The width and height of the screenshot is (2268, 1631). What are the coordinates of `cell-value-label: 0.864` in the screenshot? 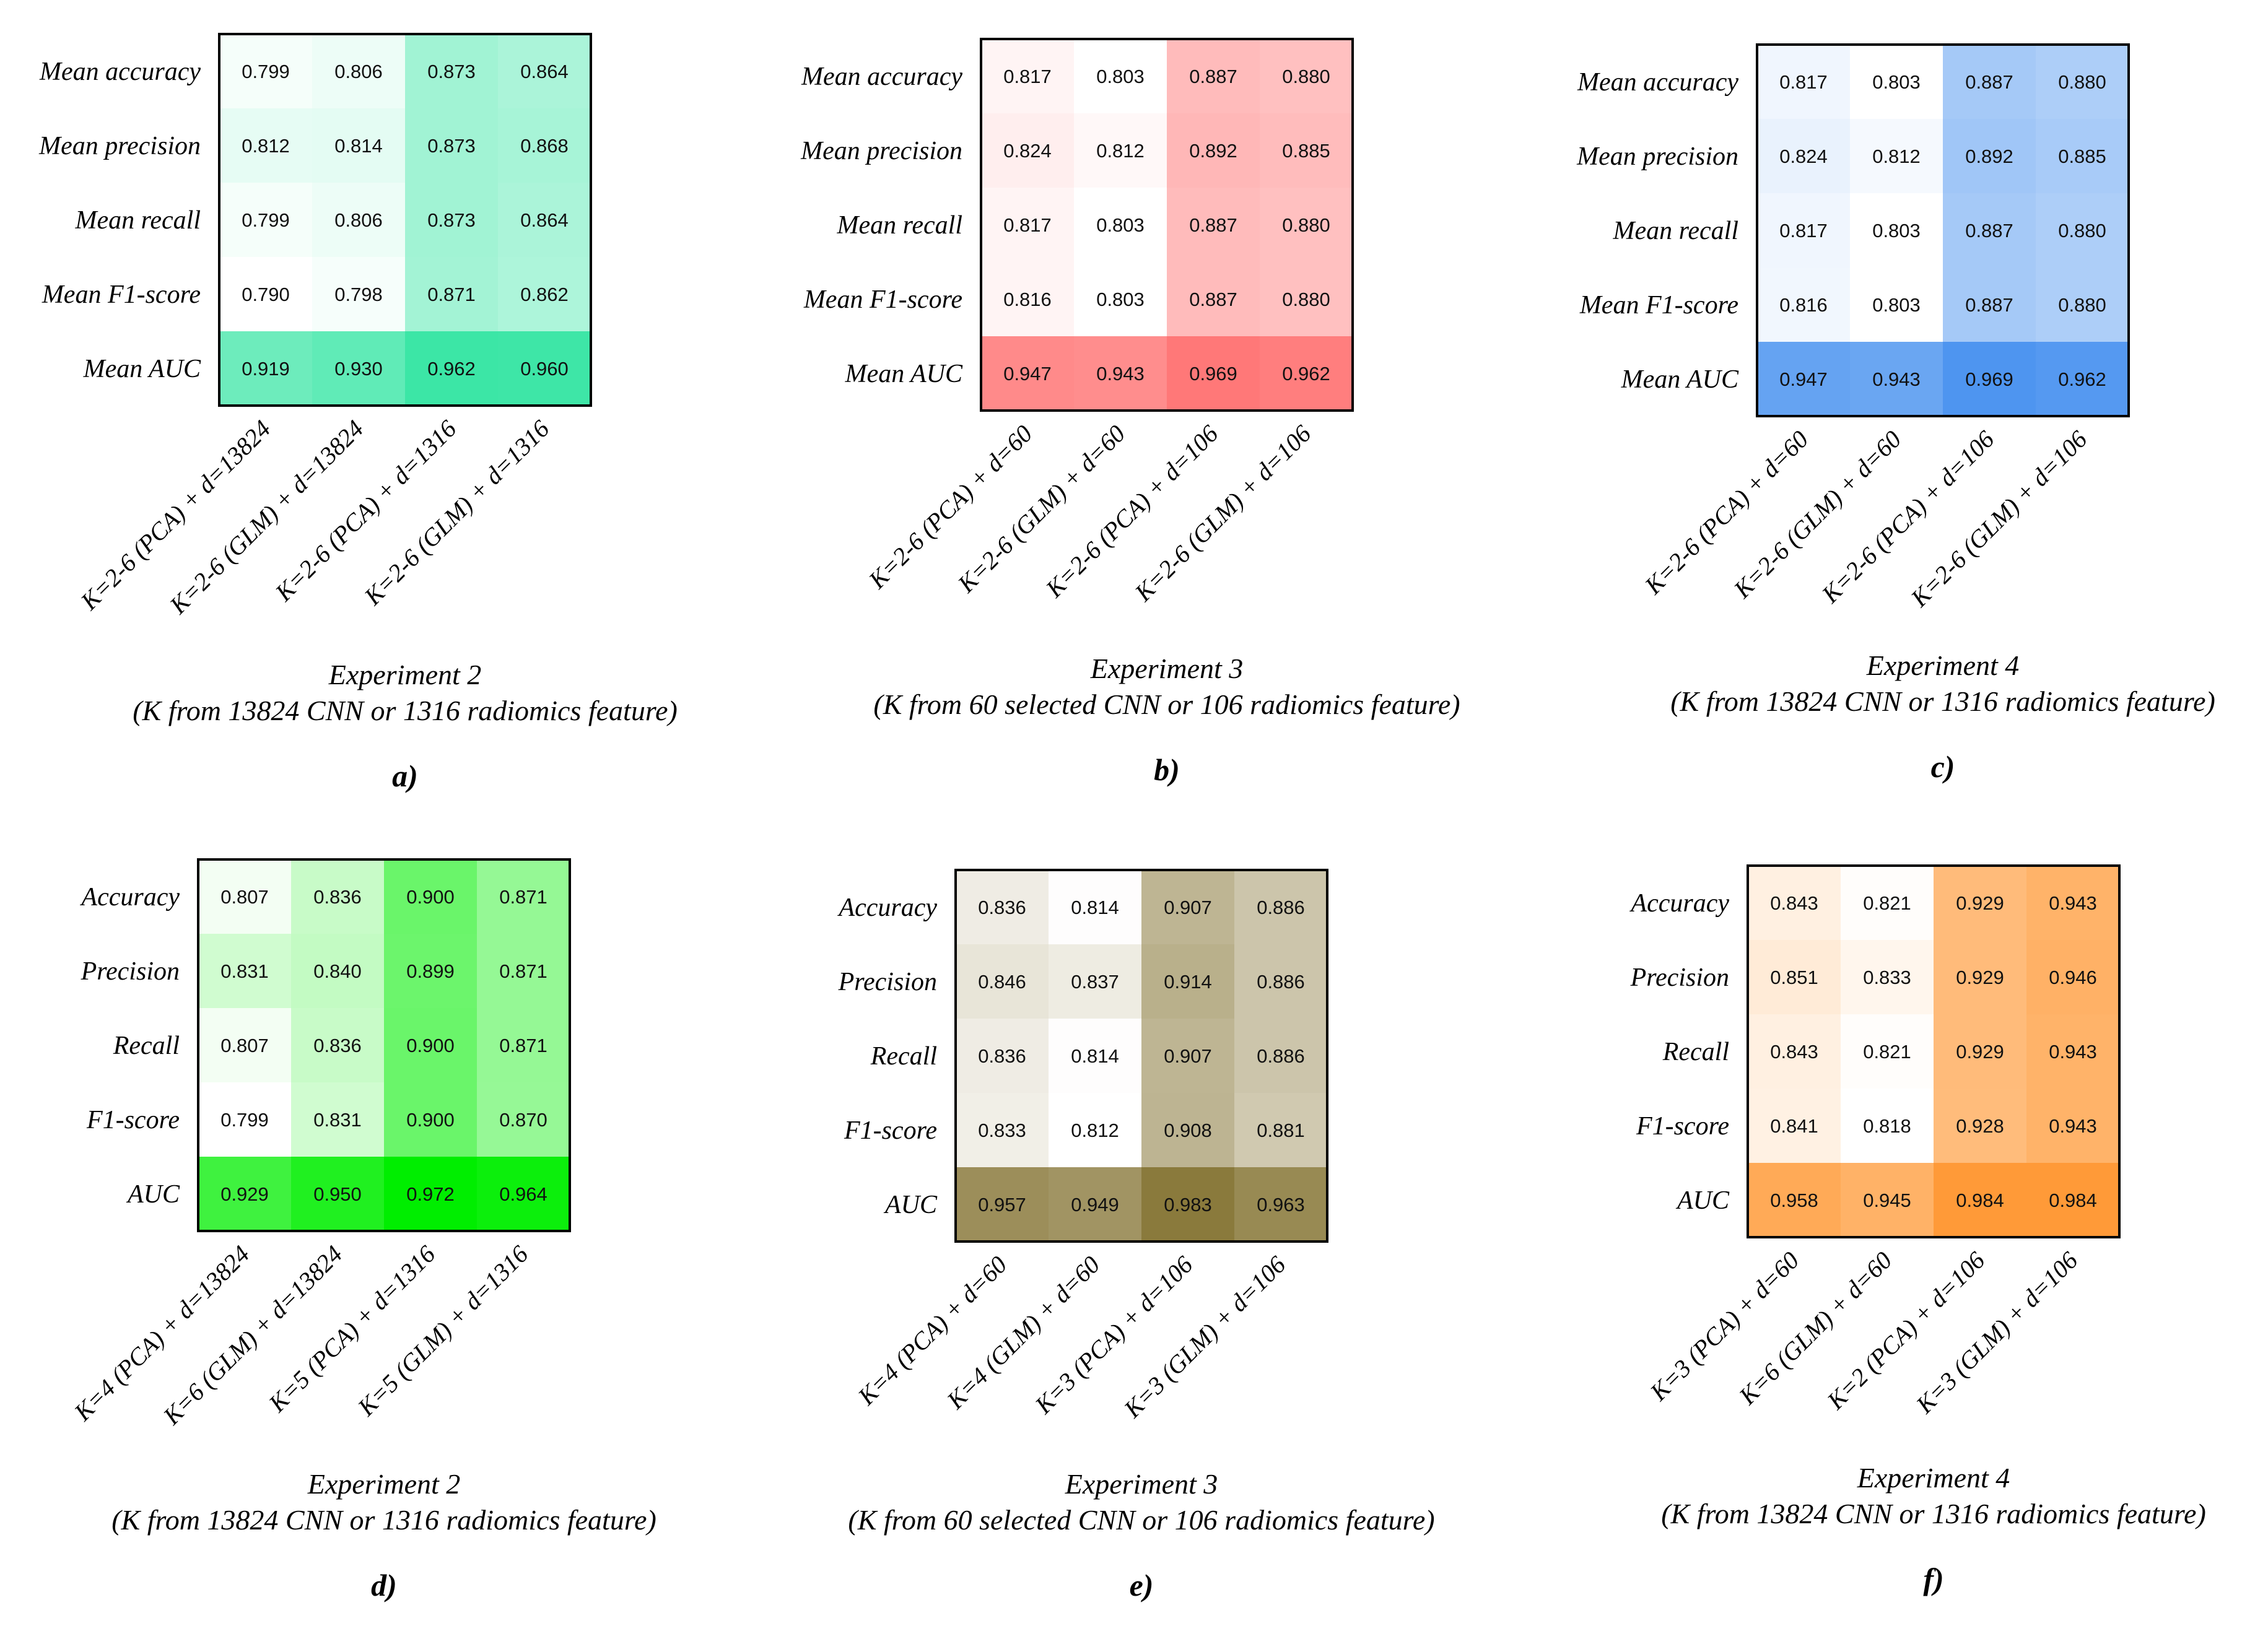 It's located at (544, 220).